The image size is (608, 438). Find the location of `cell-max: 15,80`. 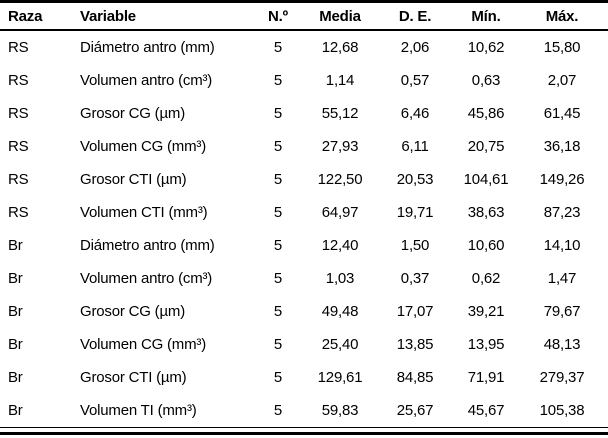

cell-max: 15,80 is located at coordinates (562, 47).